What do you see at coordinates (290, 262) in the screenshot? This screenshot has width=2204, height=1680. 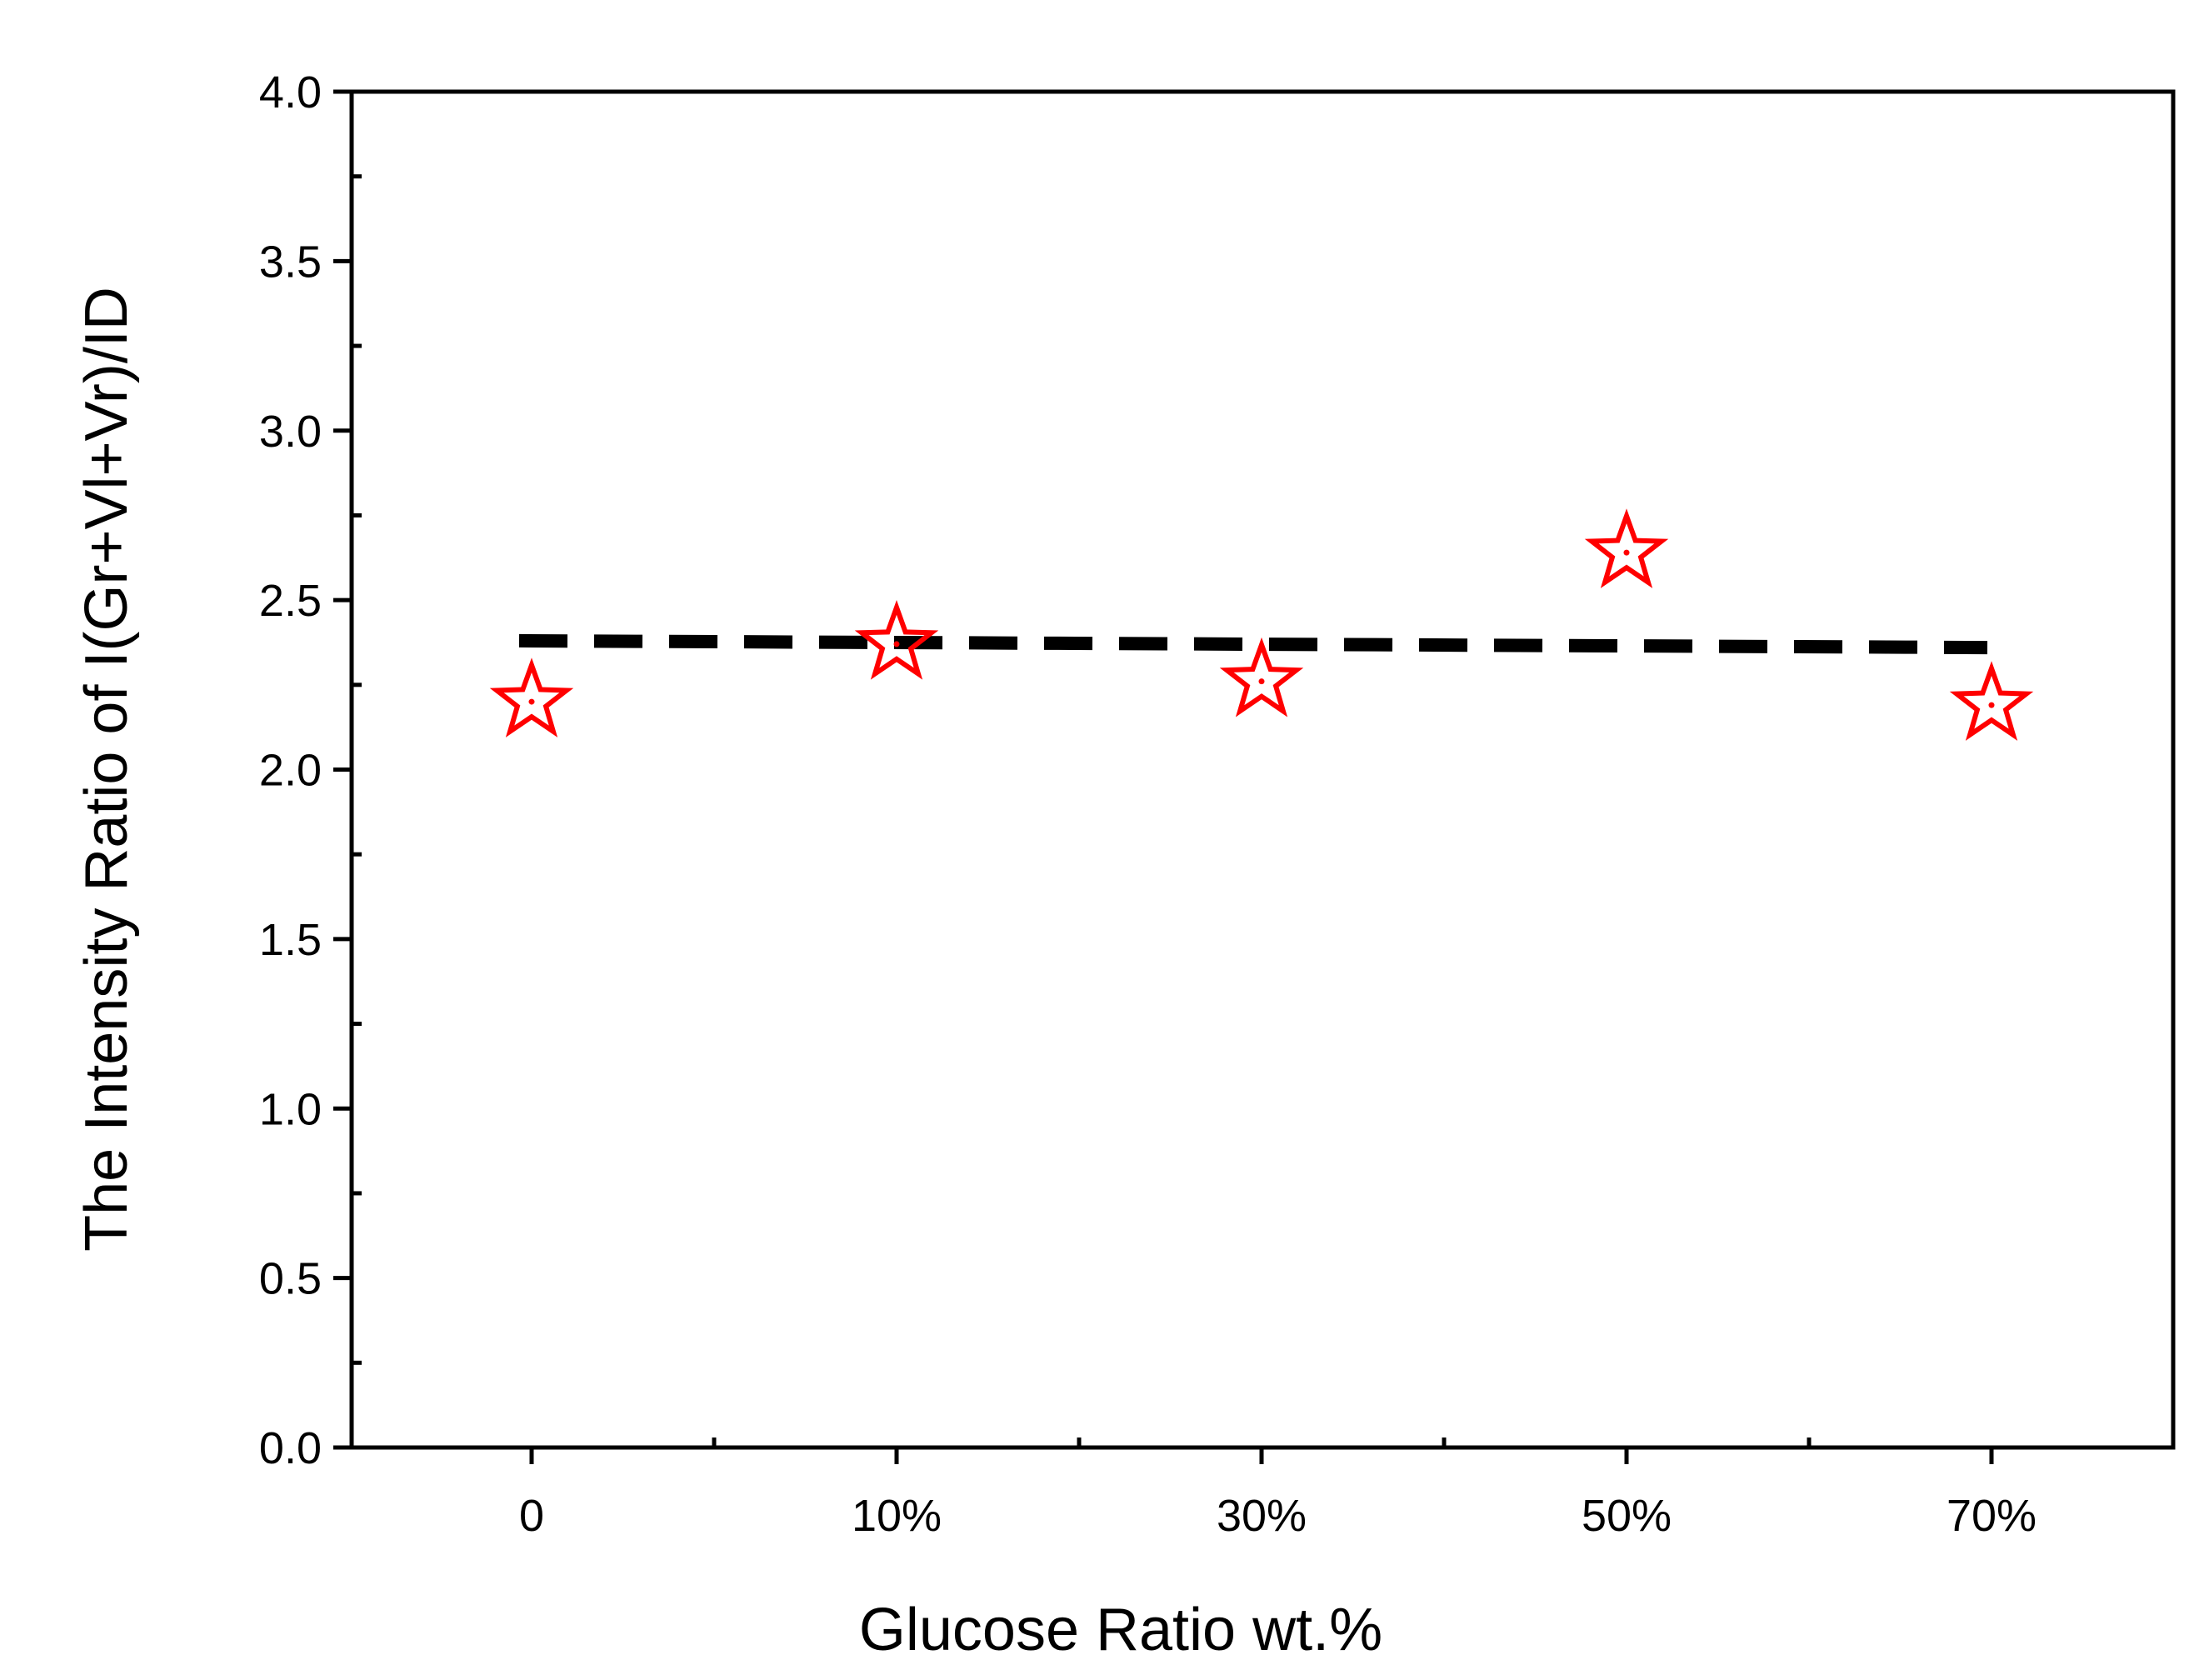 I see `y-tick-label: 3.5` at bounding box center [290, 262].